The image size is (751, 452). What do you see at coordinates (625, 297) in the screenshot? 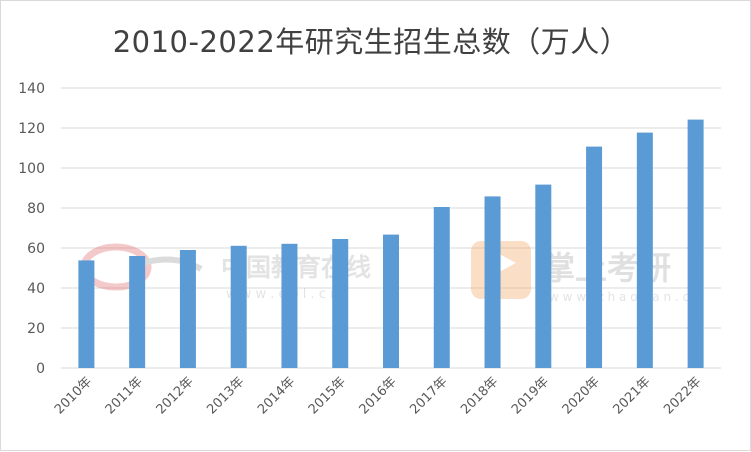
I see `zhangshang-url-text: w w w . z h a o y a n . c n` at bounding box center [625, 297].